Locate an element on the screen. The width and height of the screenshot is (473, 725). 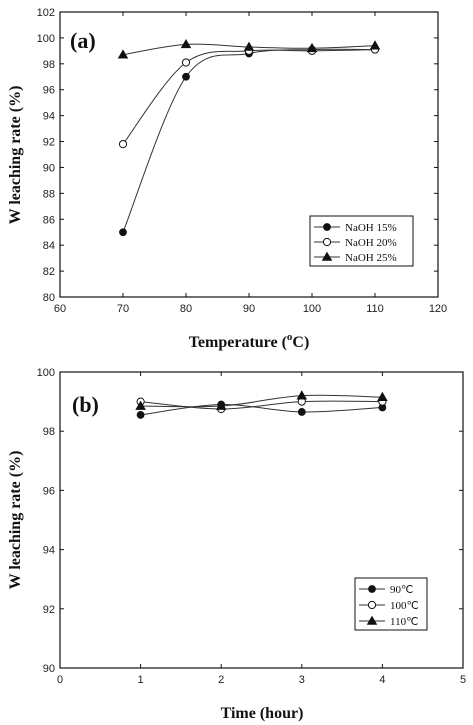
panel-b-legend-label: 100℃ is located at coordinates (404, 606).